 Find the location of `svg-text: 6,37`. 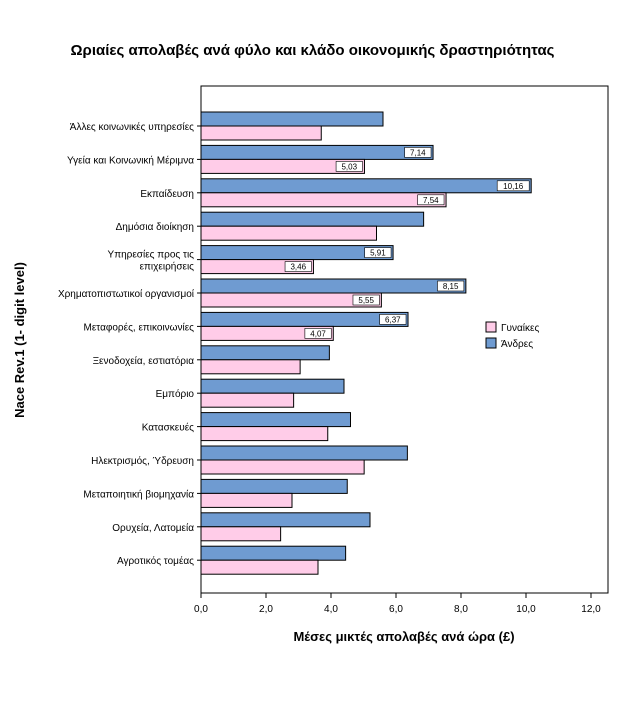

svg-text: 6,37 is located at coordinates (393, 319).